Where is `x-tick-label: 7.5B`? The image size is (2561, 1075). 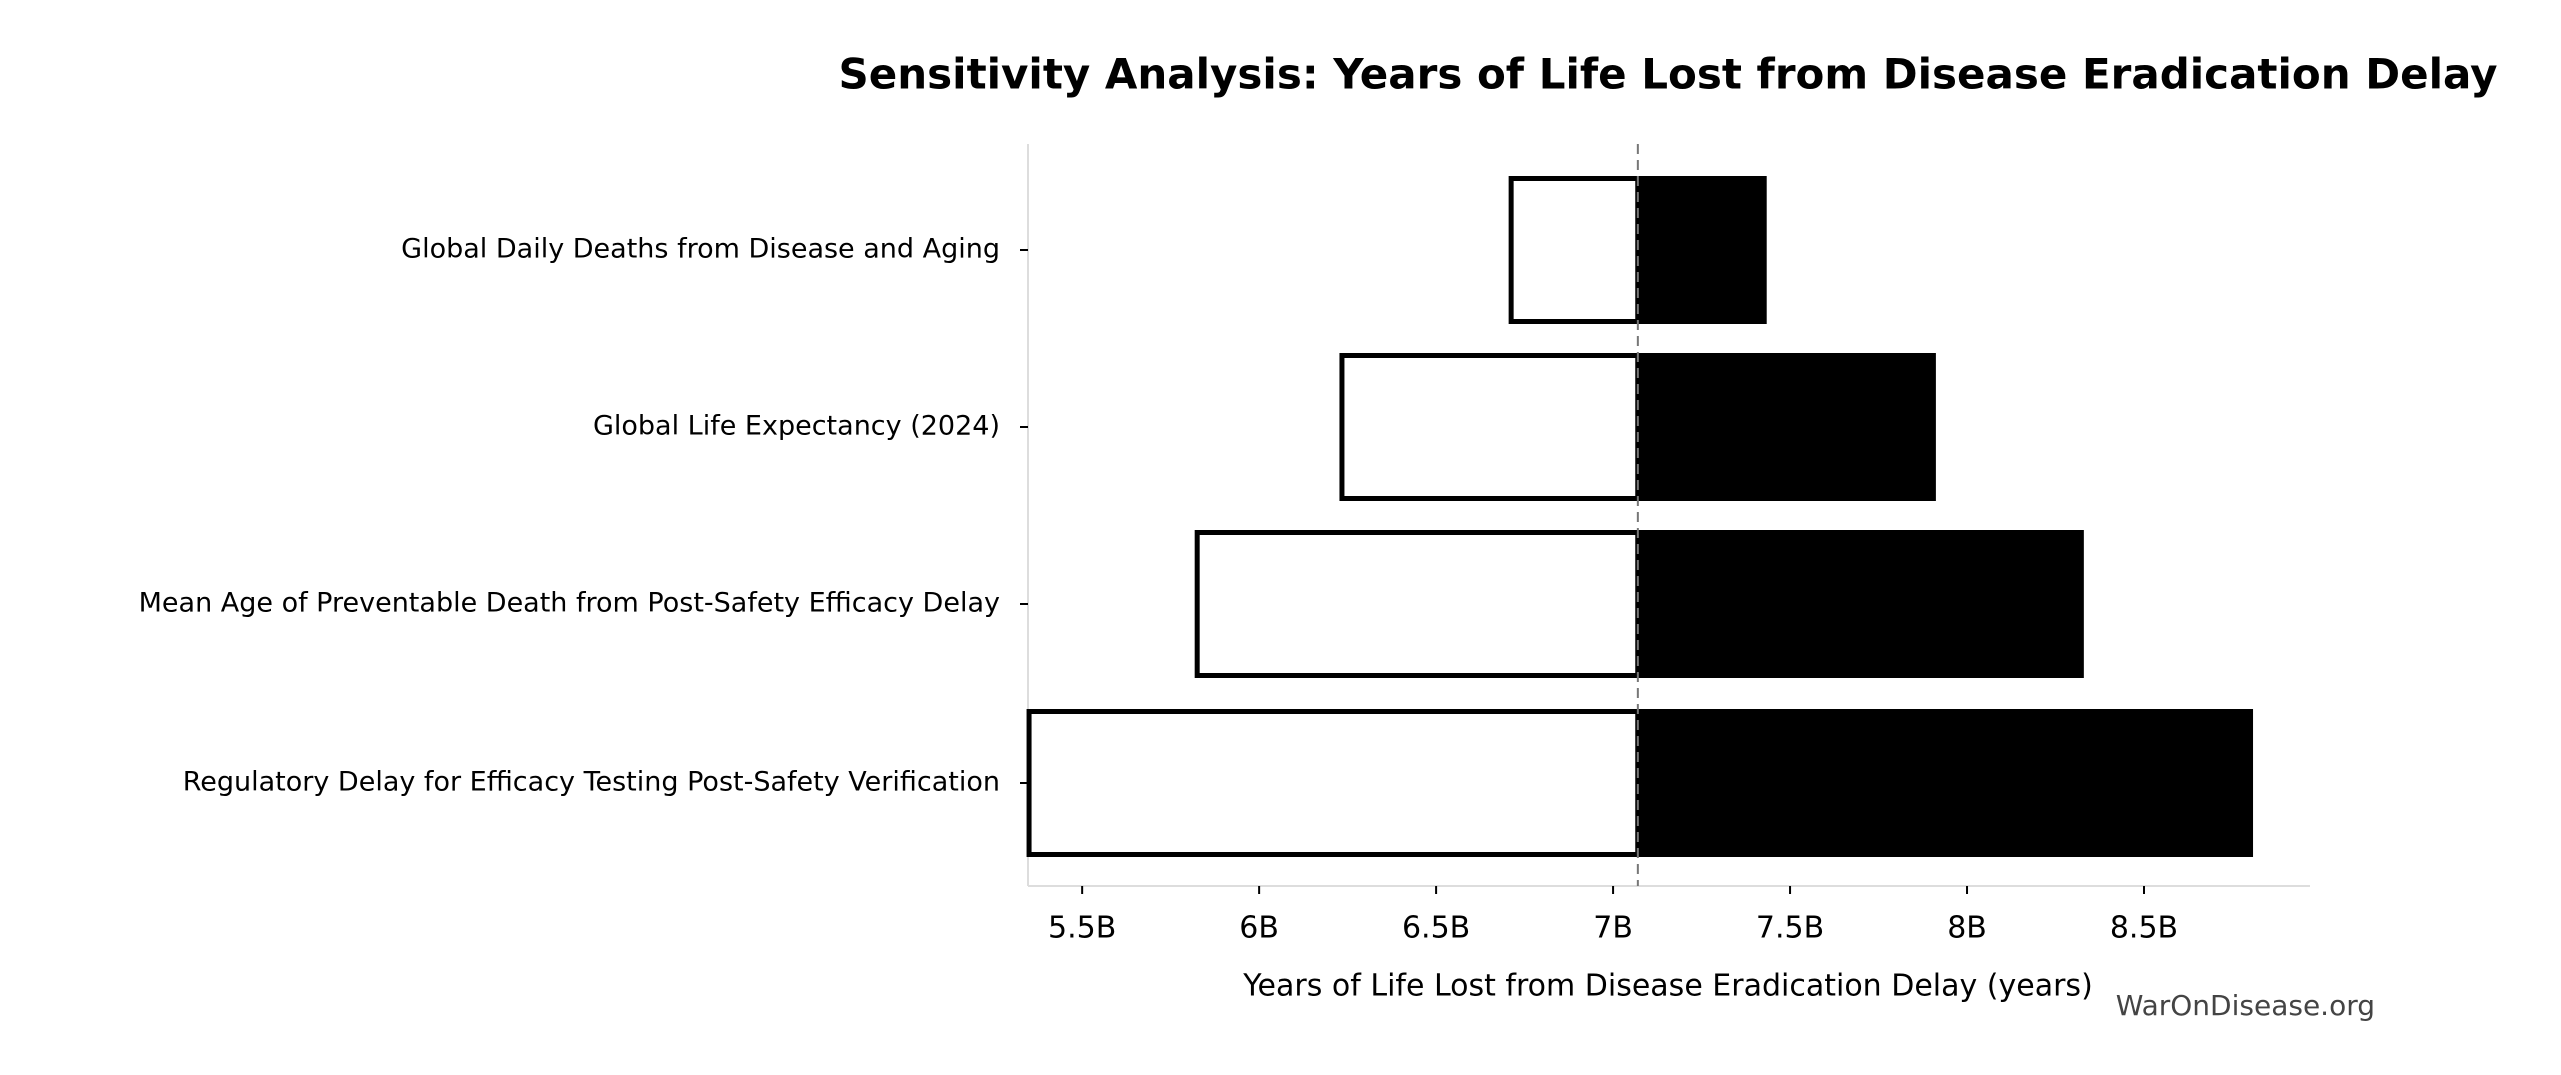 x-tick-label: 7.5B is located at coordinates (1790, 928).